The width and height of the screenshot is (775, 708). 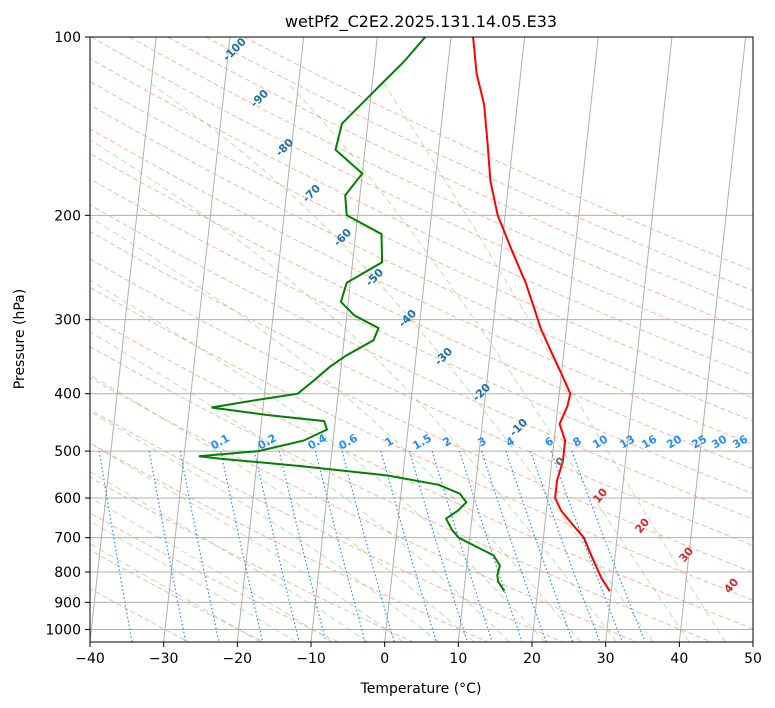 I want to click on temperature-line, so click(x=541, y=314).